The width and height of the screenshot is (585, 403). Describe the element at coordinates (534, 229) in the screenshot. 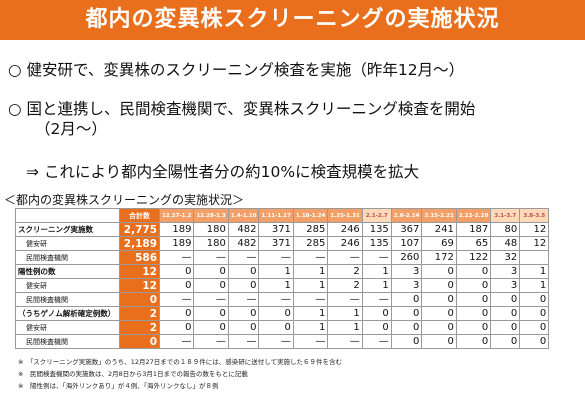

I see `cell-value: 12` at that location.